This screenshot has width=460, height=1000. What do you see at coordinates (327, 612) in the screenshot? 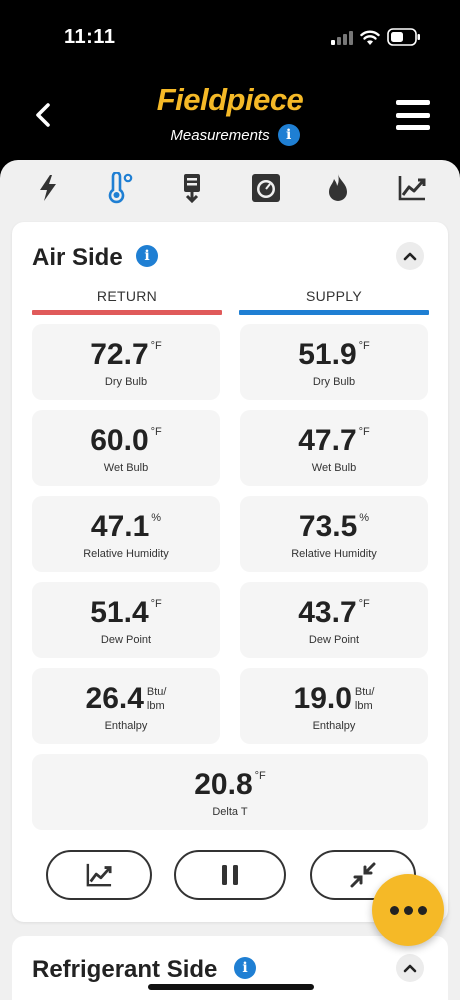
I see `reading-value: 43.7` at bounding box center [327, 612].